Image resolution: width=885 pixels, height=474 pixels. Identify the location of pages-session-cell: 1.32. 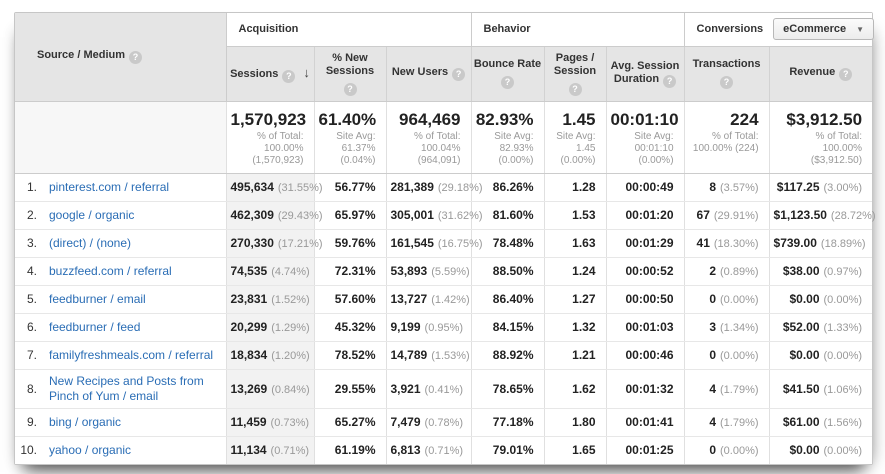
(574, 327).